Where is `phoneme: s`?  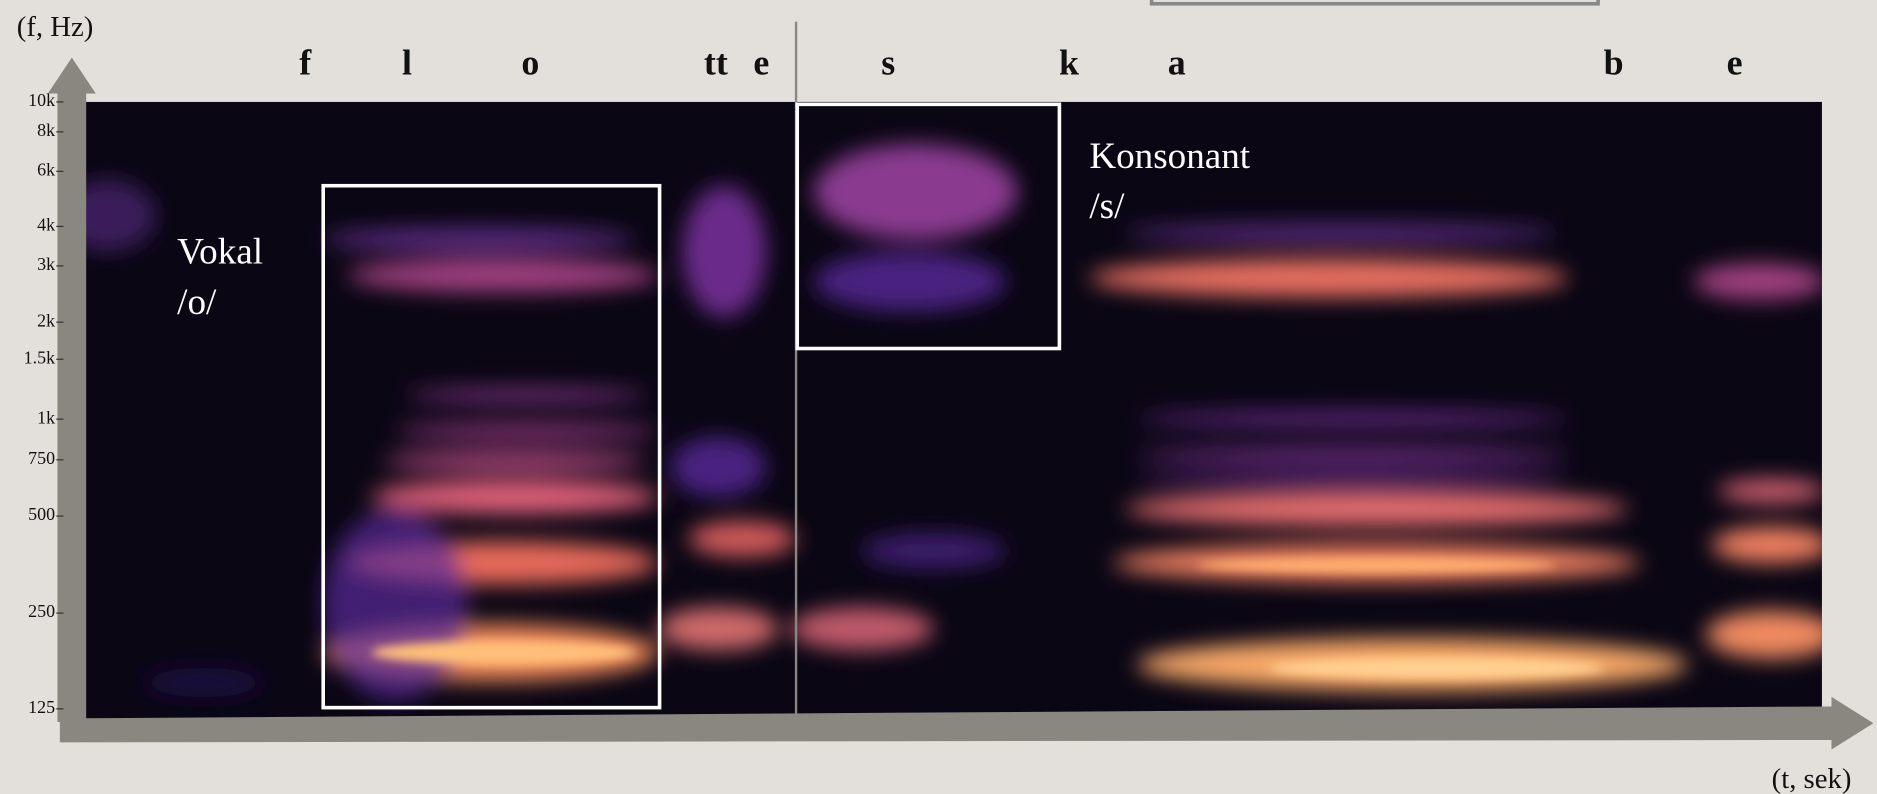 phoneme: s is located at coordinates (888, 62).